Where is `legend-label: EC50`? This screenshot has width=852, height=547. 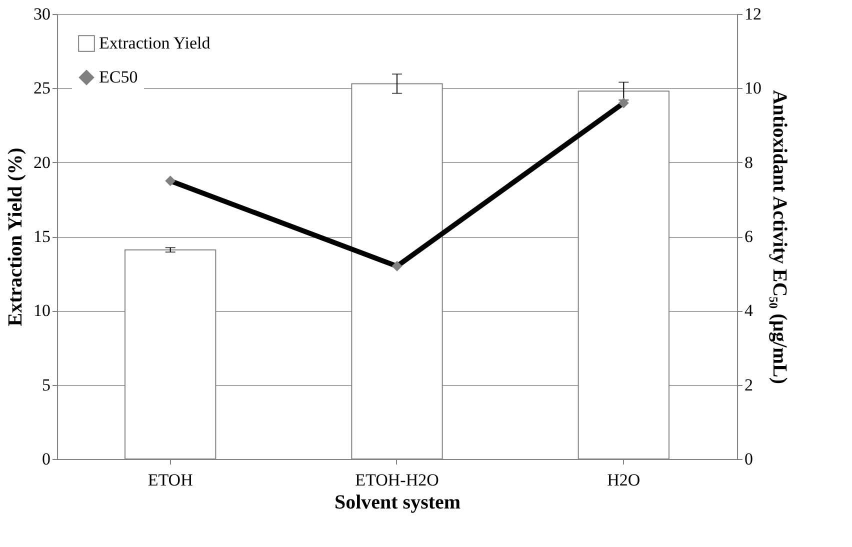 legend-label: EC50 is located at coordinates (118, 77).